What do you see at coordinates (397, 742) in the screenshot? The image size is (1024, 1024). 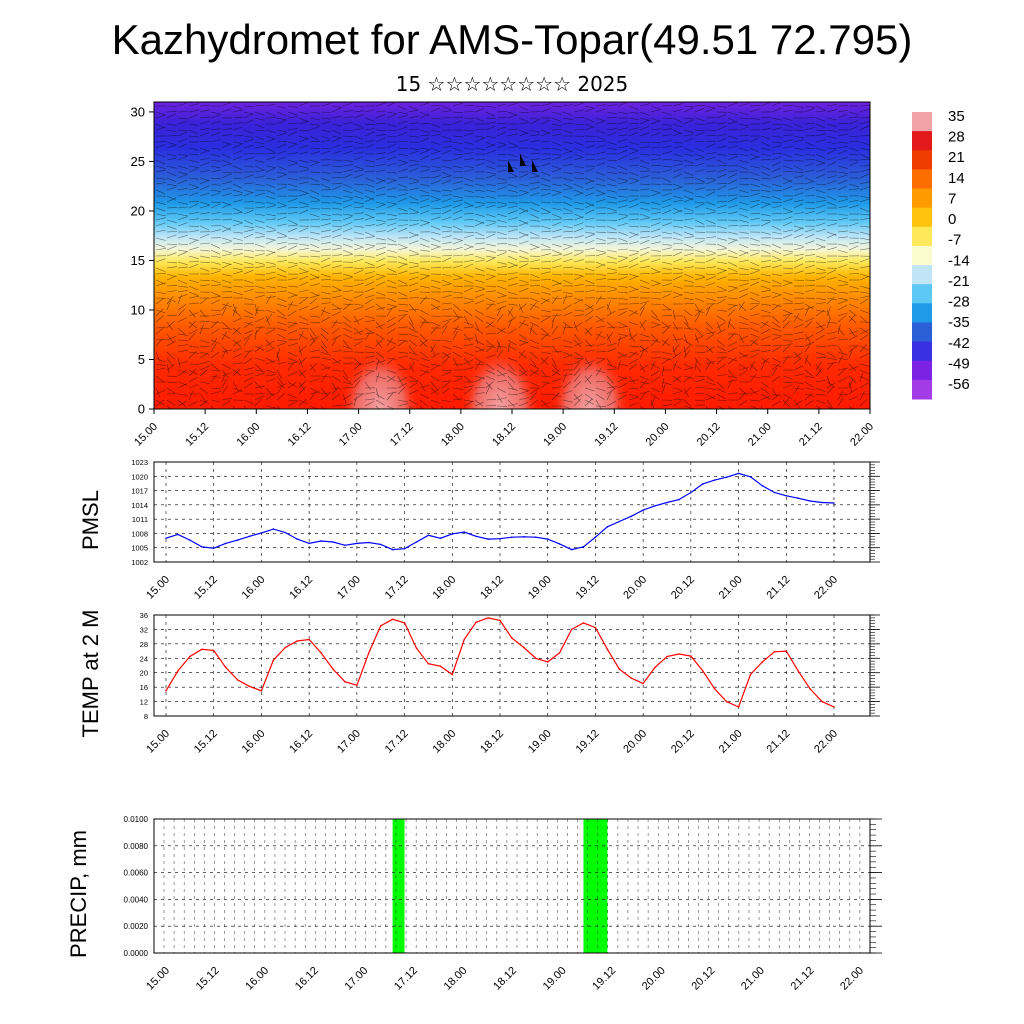 I see `x-tick-label: 17.12` at bounding box center [397, 742].